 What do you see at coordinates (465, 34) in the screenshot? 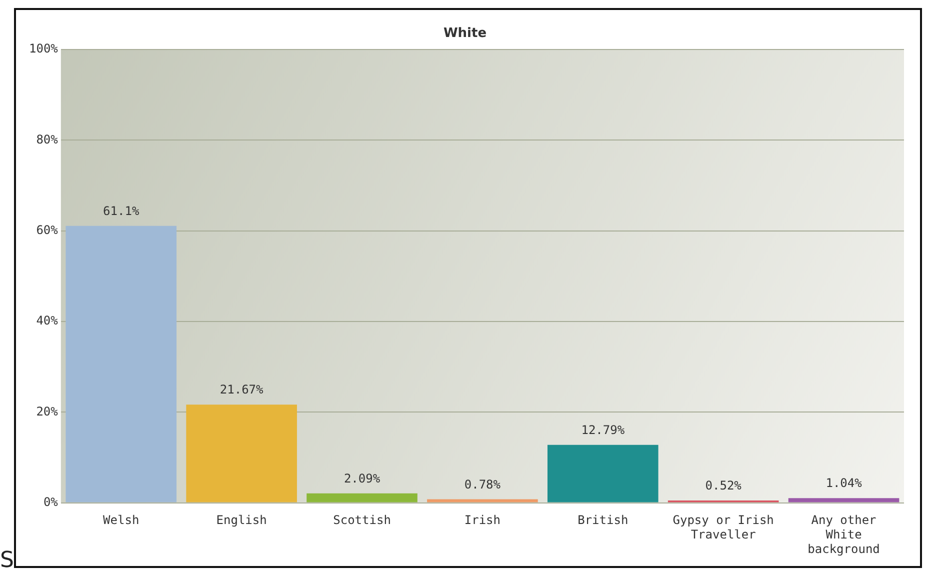
I see `chart-title: White` at bounding box center [465, 34].